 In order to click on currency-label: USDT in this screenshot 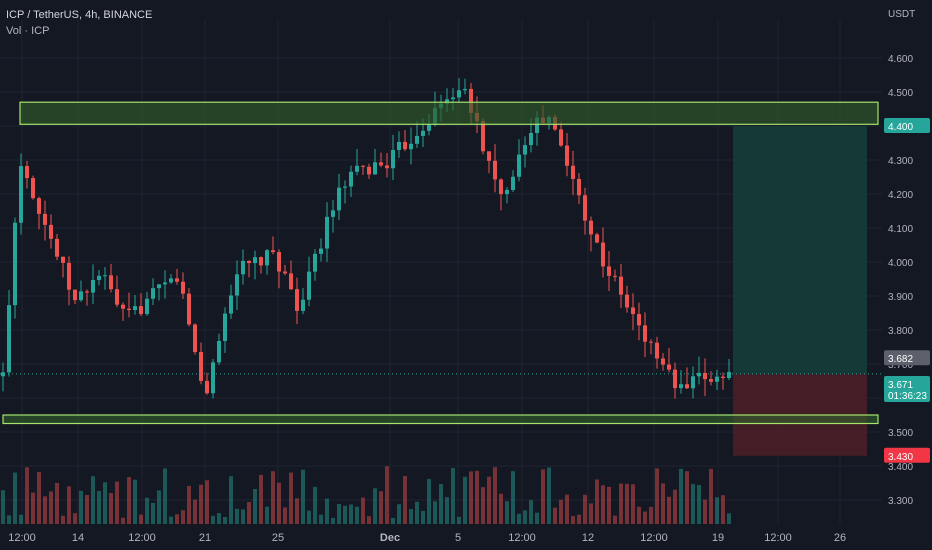, I will do `click(902, 14)`.